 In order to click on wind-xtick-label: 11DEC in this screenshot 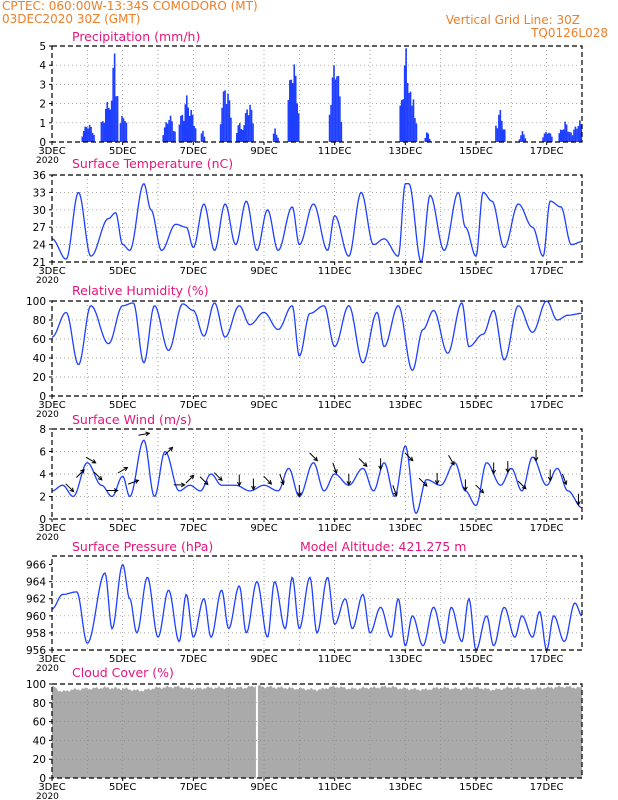, I will do `click(335, 528)`.